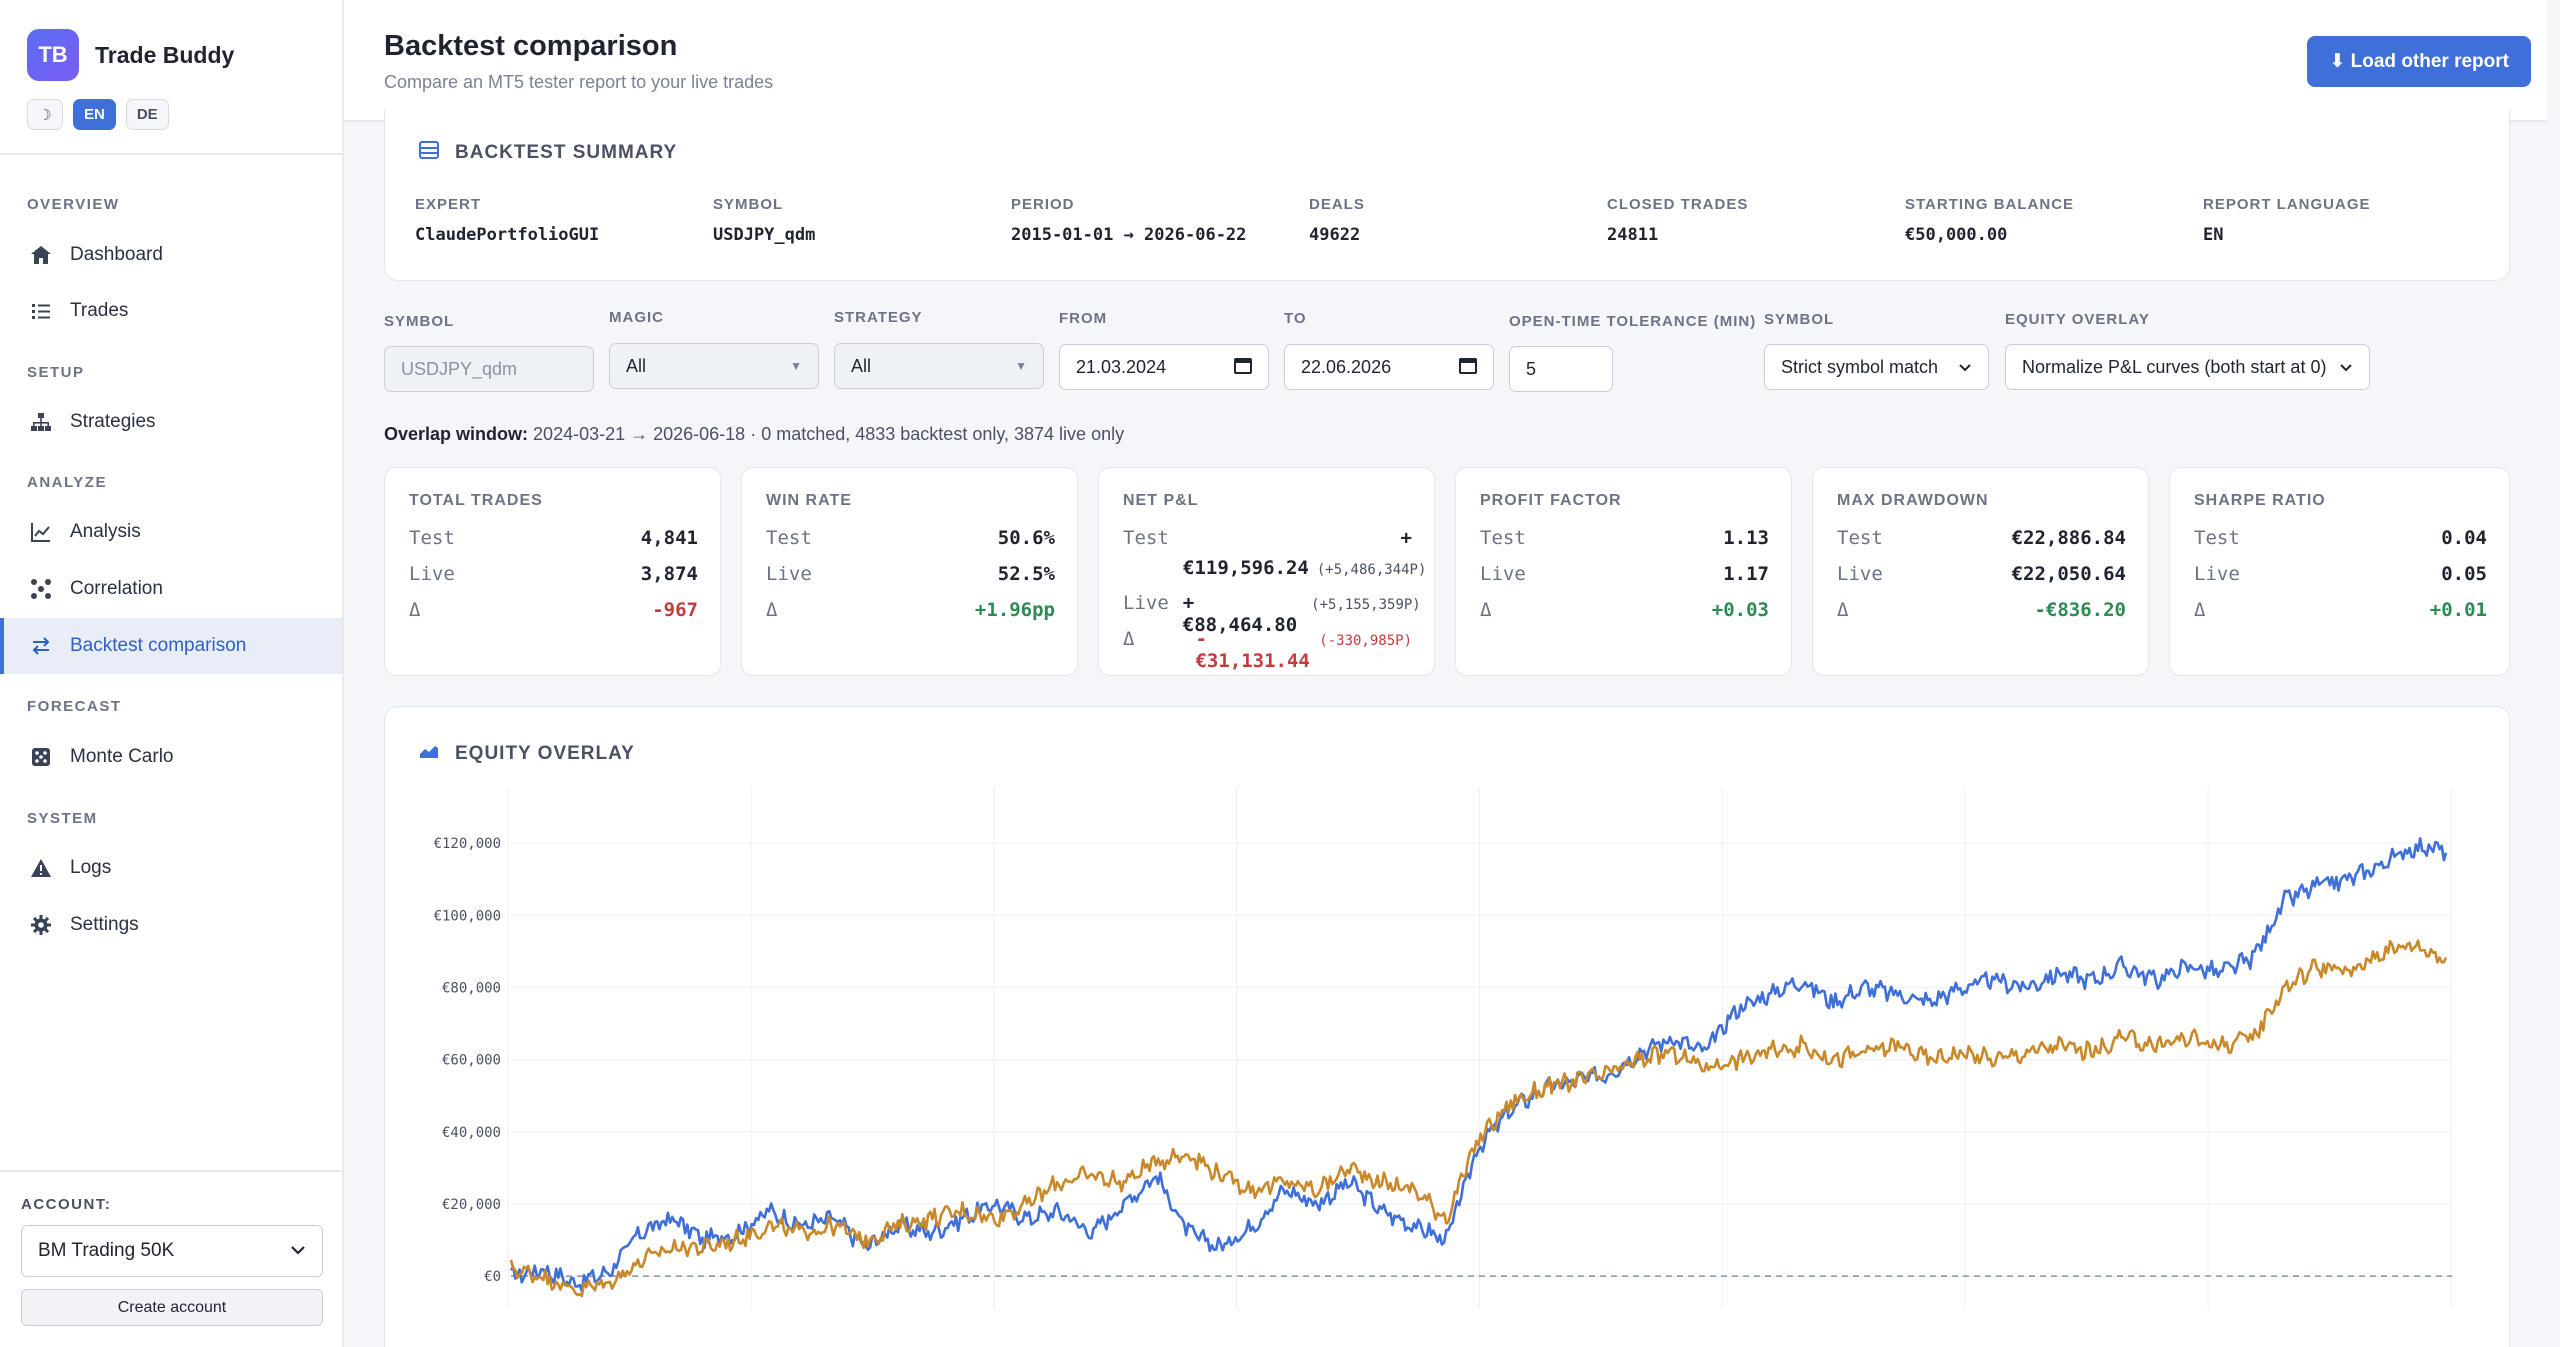 The height and width of the screenshot is (1347, 2560). Describe the element at coordinates (1337, 204) in the screenshot. I see `summary-label: DEALS` at that location.